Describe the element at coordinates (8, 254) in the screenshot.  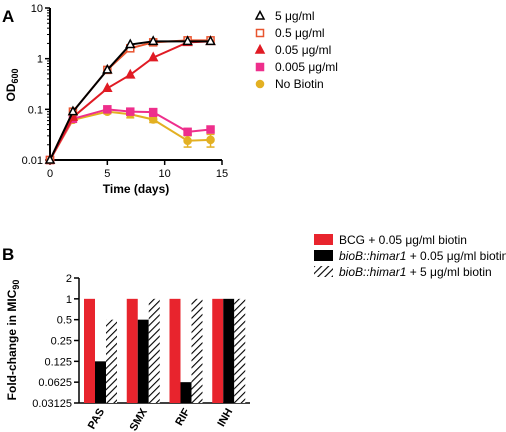
I see `panel-b-label: B` at that location.